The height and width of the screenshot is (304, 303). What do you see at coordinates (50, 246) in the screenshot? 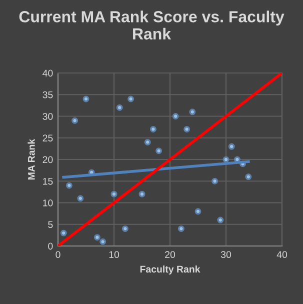
I see `y-tick-label: 0` at bounding box center [50, 246].